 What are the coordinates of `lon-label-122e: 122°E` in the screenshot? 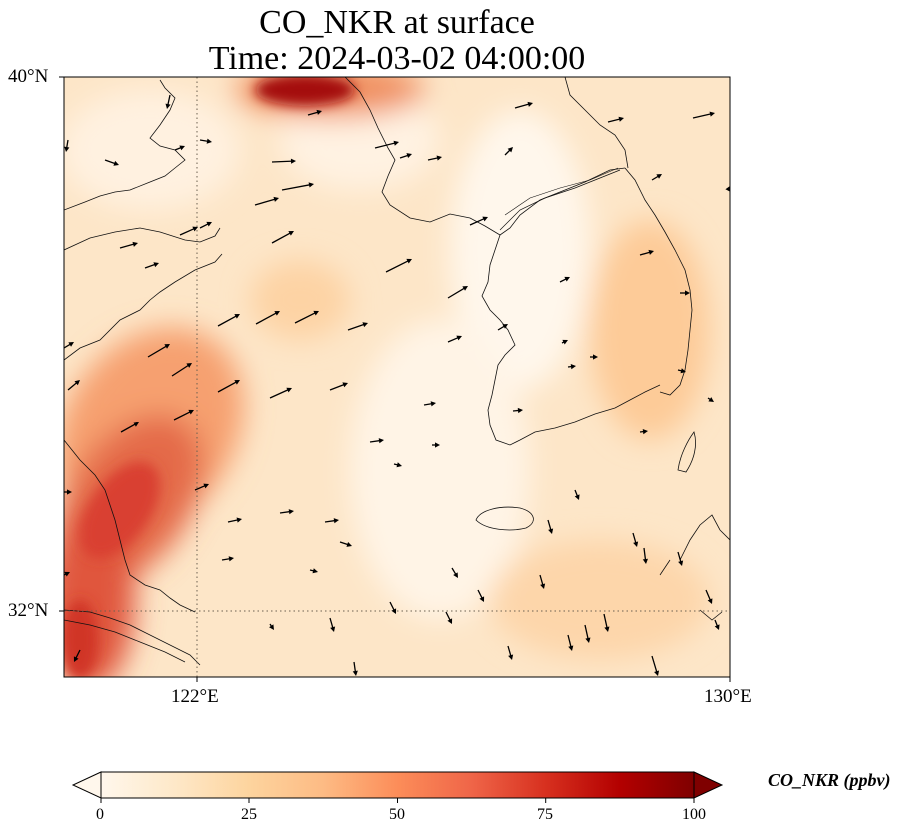 It's located at (195, 696).